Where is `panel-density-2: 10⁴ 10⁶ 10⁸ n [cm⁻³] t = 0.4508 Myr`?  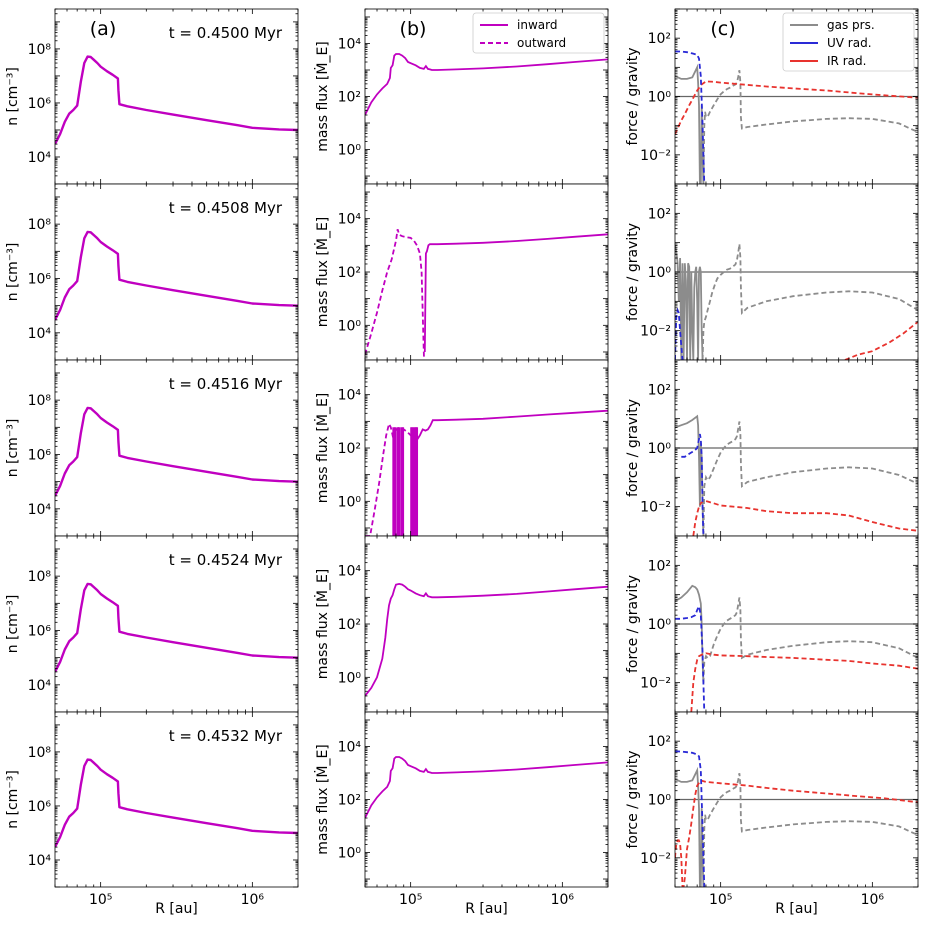
panel-density-2: 10⁴ 10⁶ 10⁸ n [cm⁻³] t = 0.4508 Myr is located at coordinates (152, 272).